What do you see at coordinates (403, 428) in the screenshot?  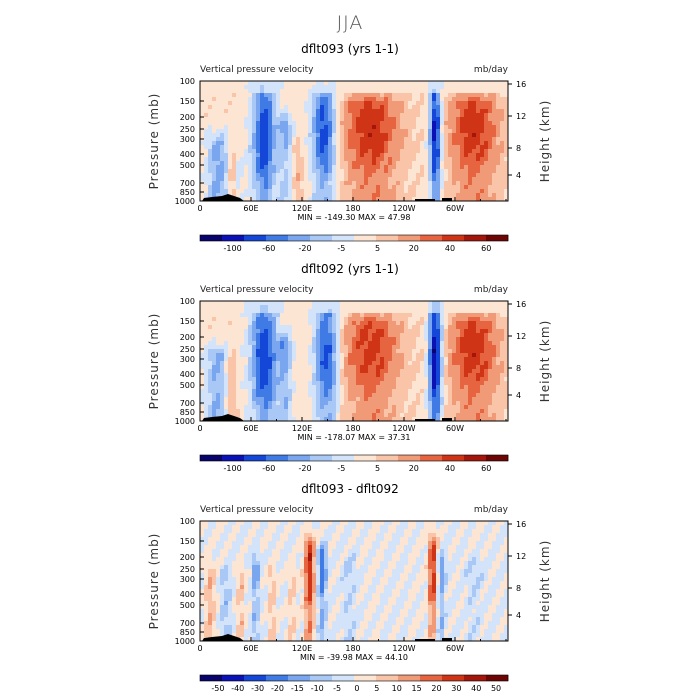 I see `x-tick-label: 120W` at bounding box center [403, 428].